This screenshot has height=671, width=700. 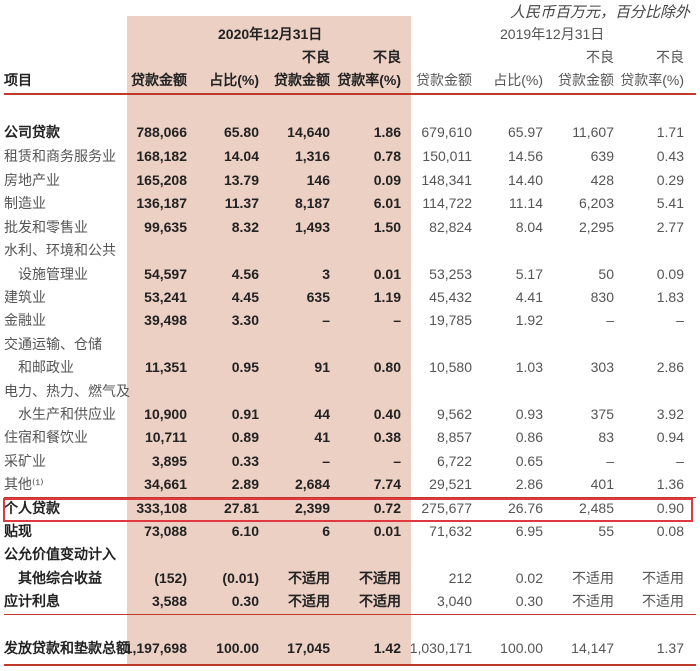 What do you see at coordinates (670, 227) in the screenshot?
I see `cell-v2019-3: 2.77` at bounding box center [670, 227].